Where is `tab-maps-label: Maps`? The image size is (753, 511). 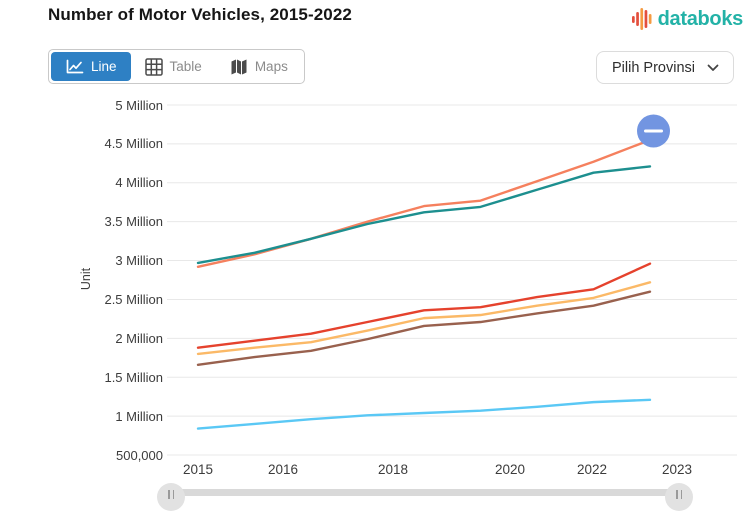
tab-maps-label: Maps is located at coordinates (271, 66).